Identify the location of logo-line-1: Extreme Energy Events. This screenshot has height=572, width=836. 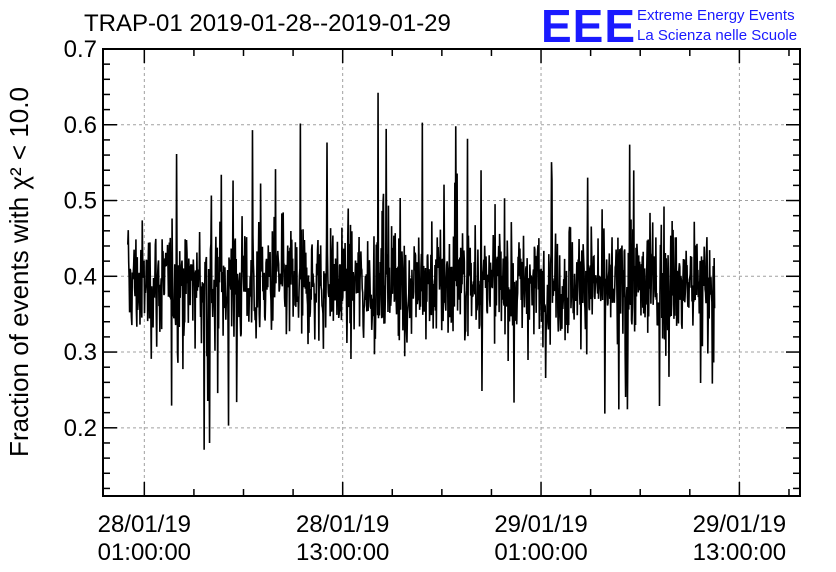
(716, 15).